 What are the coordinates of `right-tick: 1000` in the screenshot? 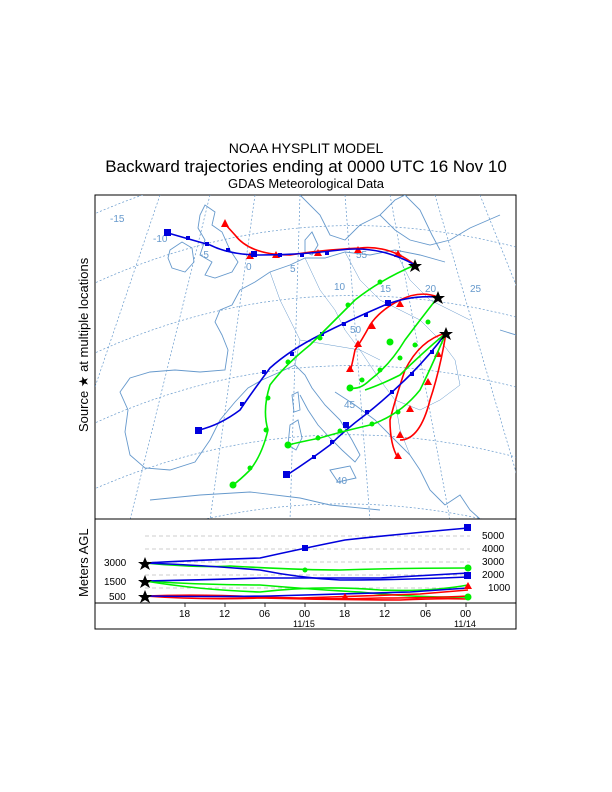 It's located at (499, 588).